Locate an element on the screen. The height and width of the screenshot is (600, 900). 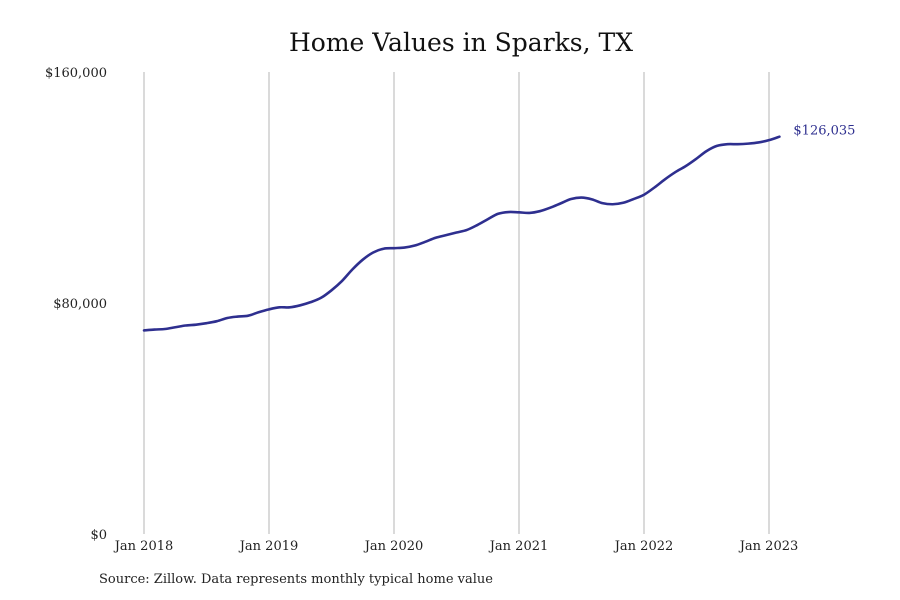
x-tick-label: Jan 2022 is located at coordinates (643, 546).